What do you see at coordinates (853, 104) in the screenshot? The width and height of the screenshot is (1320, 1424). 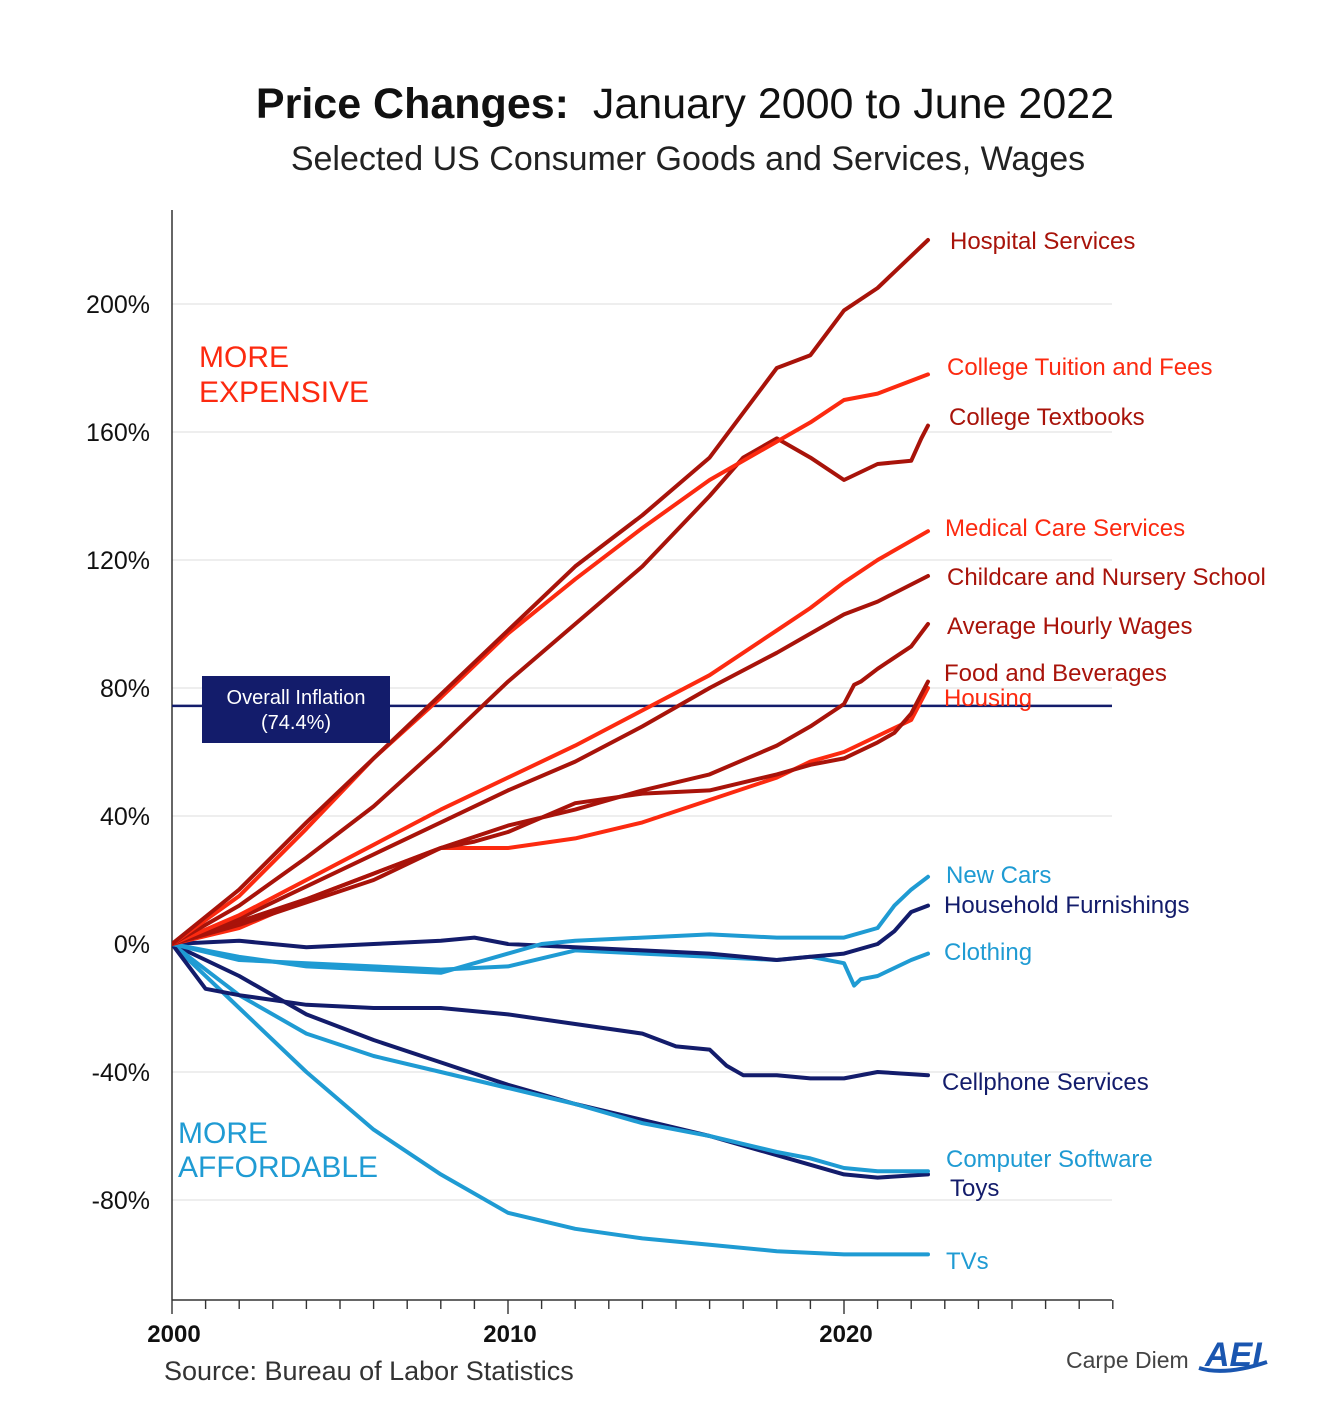 I see `chart-title-rest: January 2000 to June 2022` at bounding box center [853, 104].